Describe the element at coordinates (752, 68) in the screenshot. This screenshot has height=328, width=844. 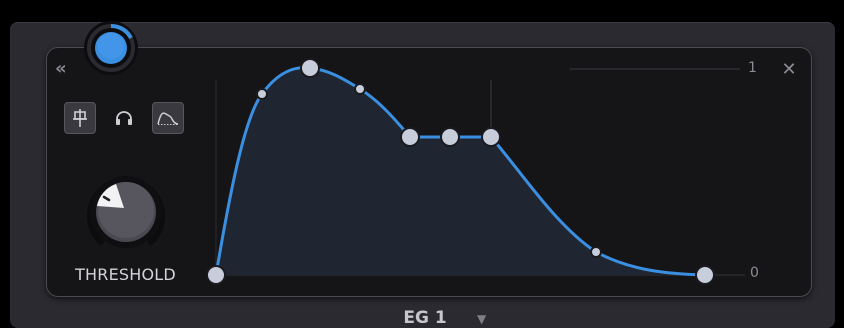
I see `scale-max-label: 1` at that location.